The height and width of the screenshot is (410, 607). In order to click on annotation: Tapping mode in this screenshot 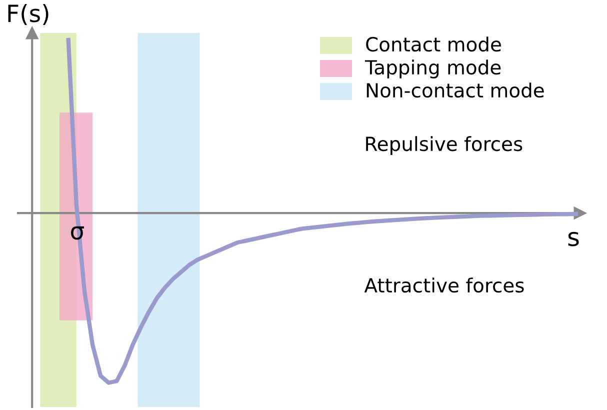, I will do `click(432, 69)`.